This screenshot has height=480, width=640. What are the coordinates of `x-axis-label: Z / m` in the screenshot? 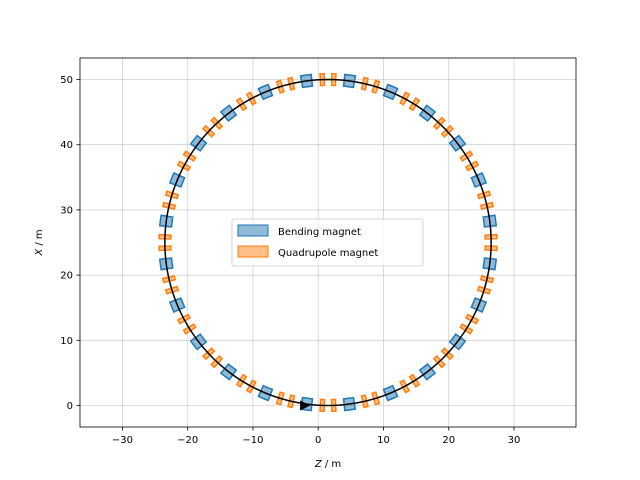 It's located at (327, 464).